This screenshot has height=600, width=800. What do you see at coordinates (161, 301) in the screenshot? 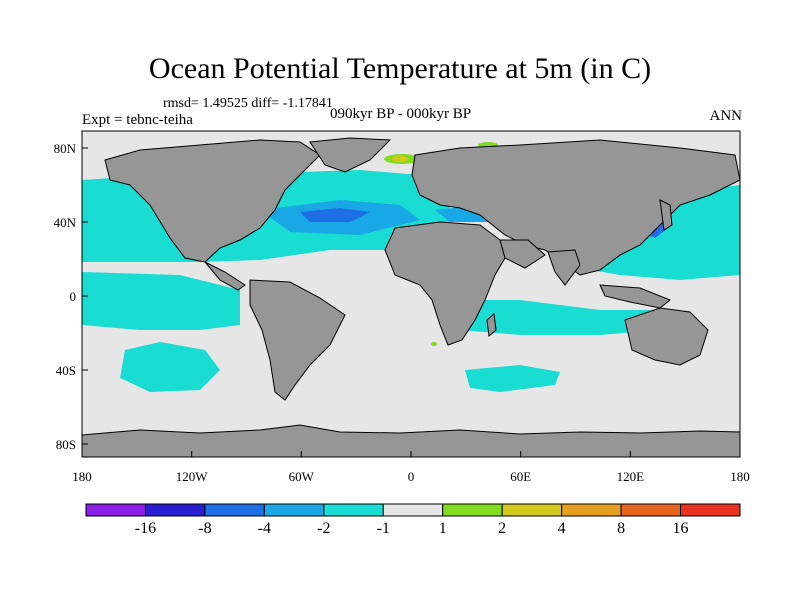
I see `equatorial-cool-band` at bounding box center [161, 301].